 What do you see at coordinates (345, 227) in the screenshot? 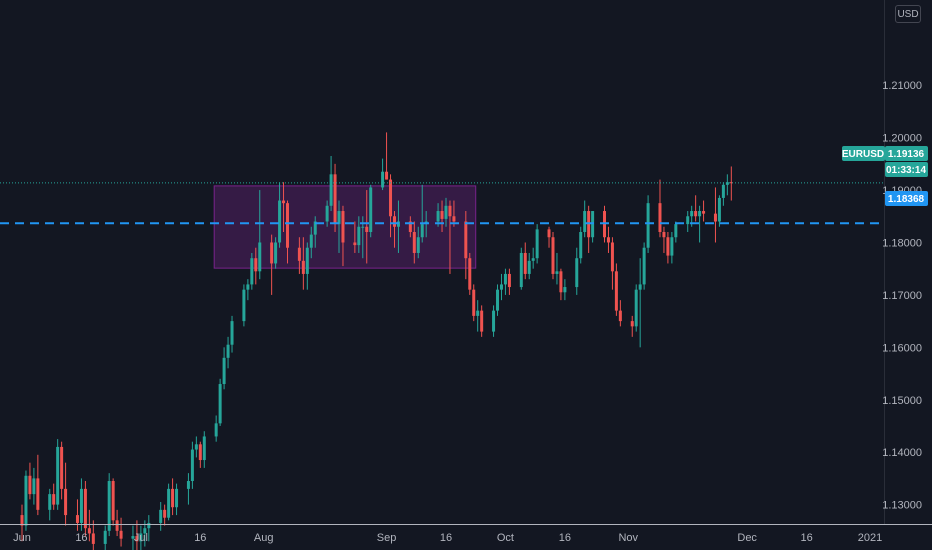
I see `range-rectangle` at bounding box center [345, 227].